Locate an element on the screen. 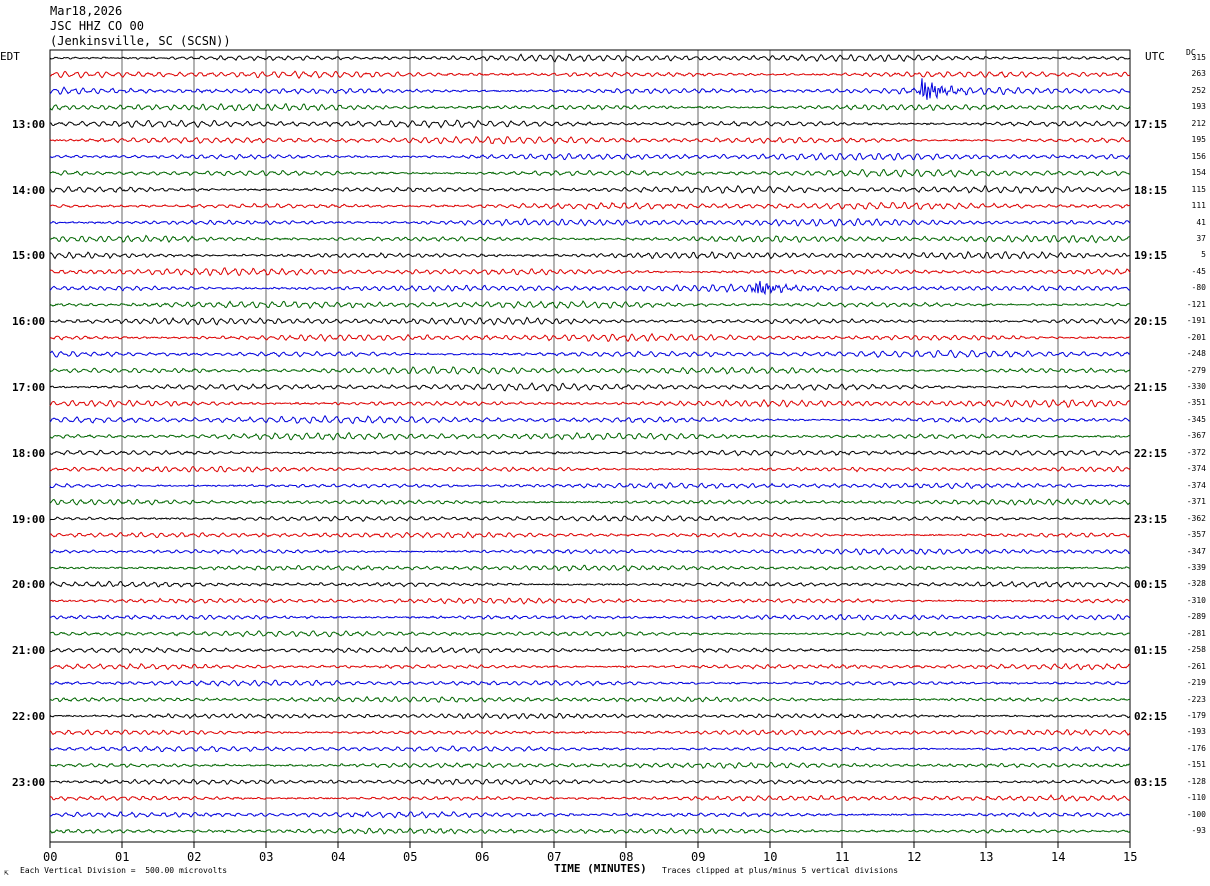 This screenshot has width=1210, height=886. right-hour-label: 18:15 is located at coordinates (1151, 190).